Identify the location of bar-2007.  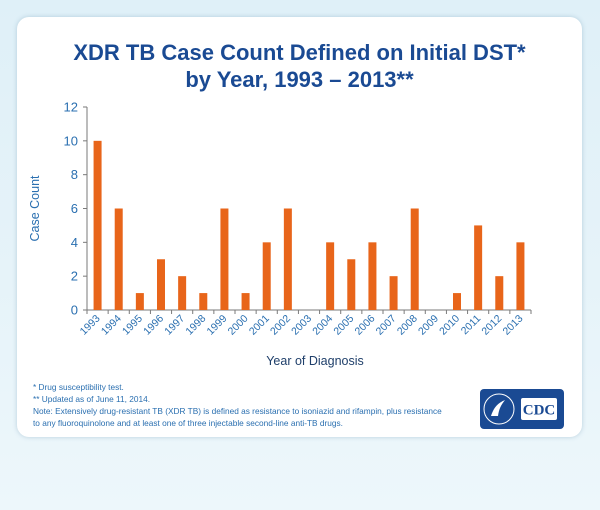
(393, 293).